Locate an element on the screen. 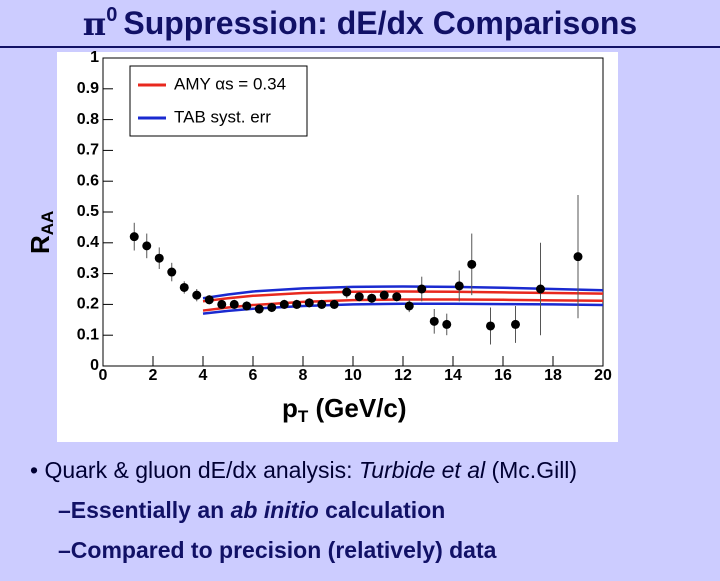  y-tick-label: 0.7 is located at coordinates (88, 150).